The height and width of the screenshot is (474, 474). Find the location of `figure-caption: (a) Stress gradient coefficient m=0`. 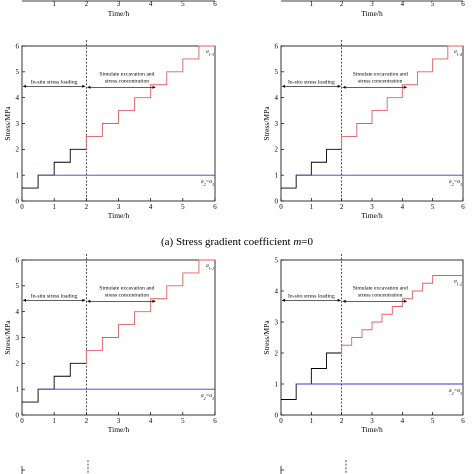

figure-caption: (a) Stress gradient coefficient m=0 is located at coordinates (237, 242).